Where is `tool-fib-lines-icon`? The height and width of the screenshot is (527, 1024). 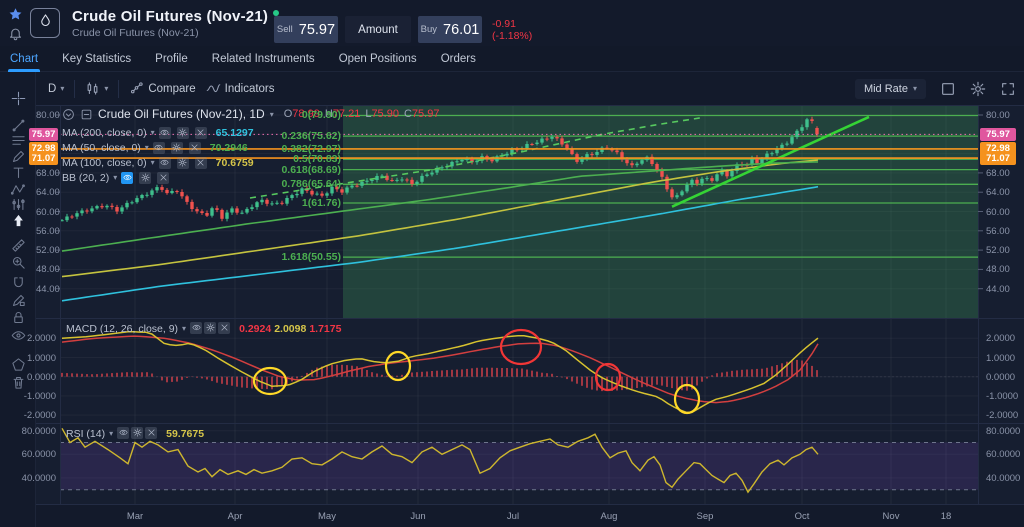 tool-fib-lines-icon is located at coordinates (18, 140).